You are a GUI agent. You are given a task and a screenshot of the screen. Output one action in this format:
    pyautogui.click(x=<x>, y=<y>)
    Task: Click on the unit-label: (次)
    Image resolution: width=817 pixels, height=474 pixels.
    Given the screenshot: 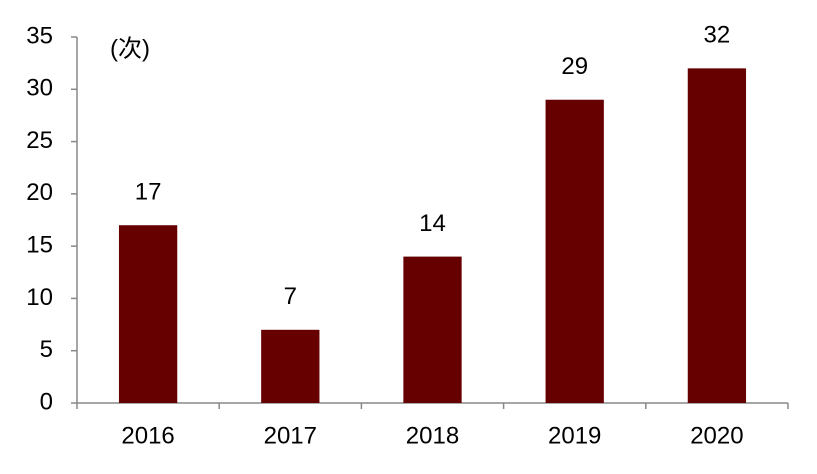 What is the action you would take?
    pyautogui.click(x=130, y=48)
    